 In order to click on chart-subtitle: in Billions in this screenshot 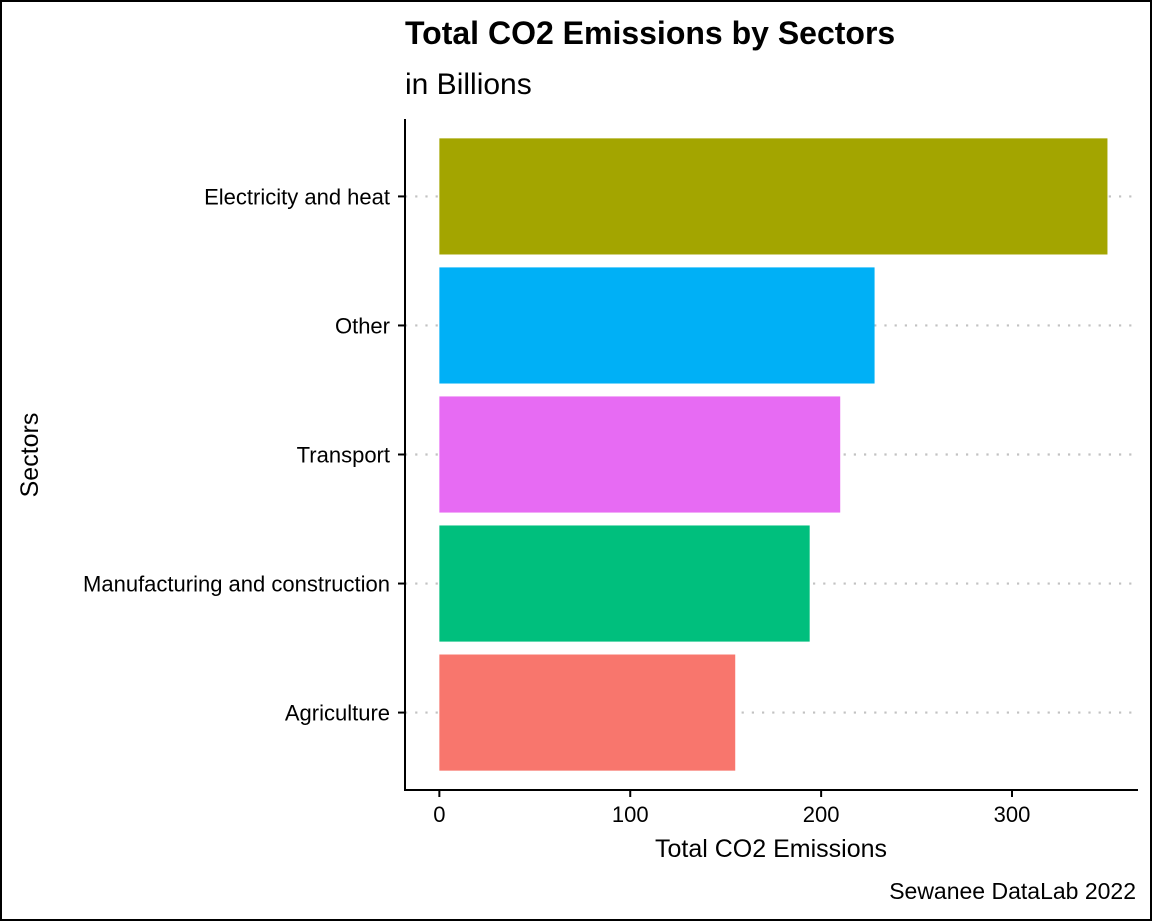, I will do `click(468, 84)`.